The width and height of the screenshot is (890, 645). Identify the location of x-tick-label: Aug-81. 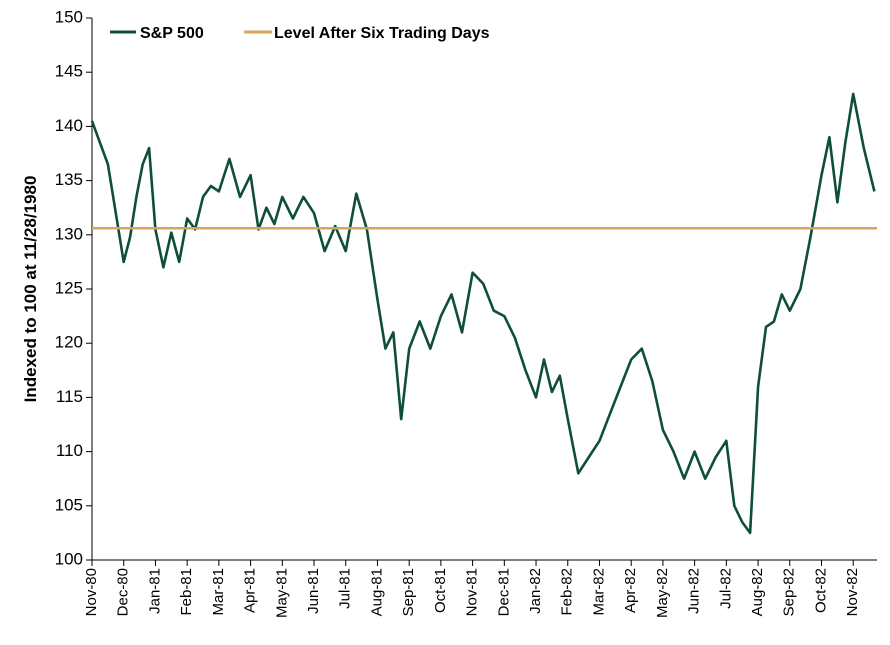
(376, 592).